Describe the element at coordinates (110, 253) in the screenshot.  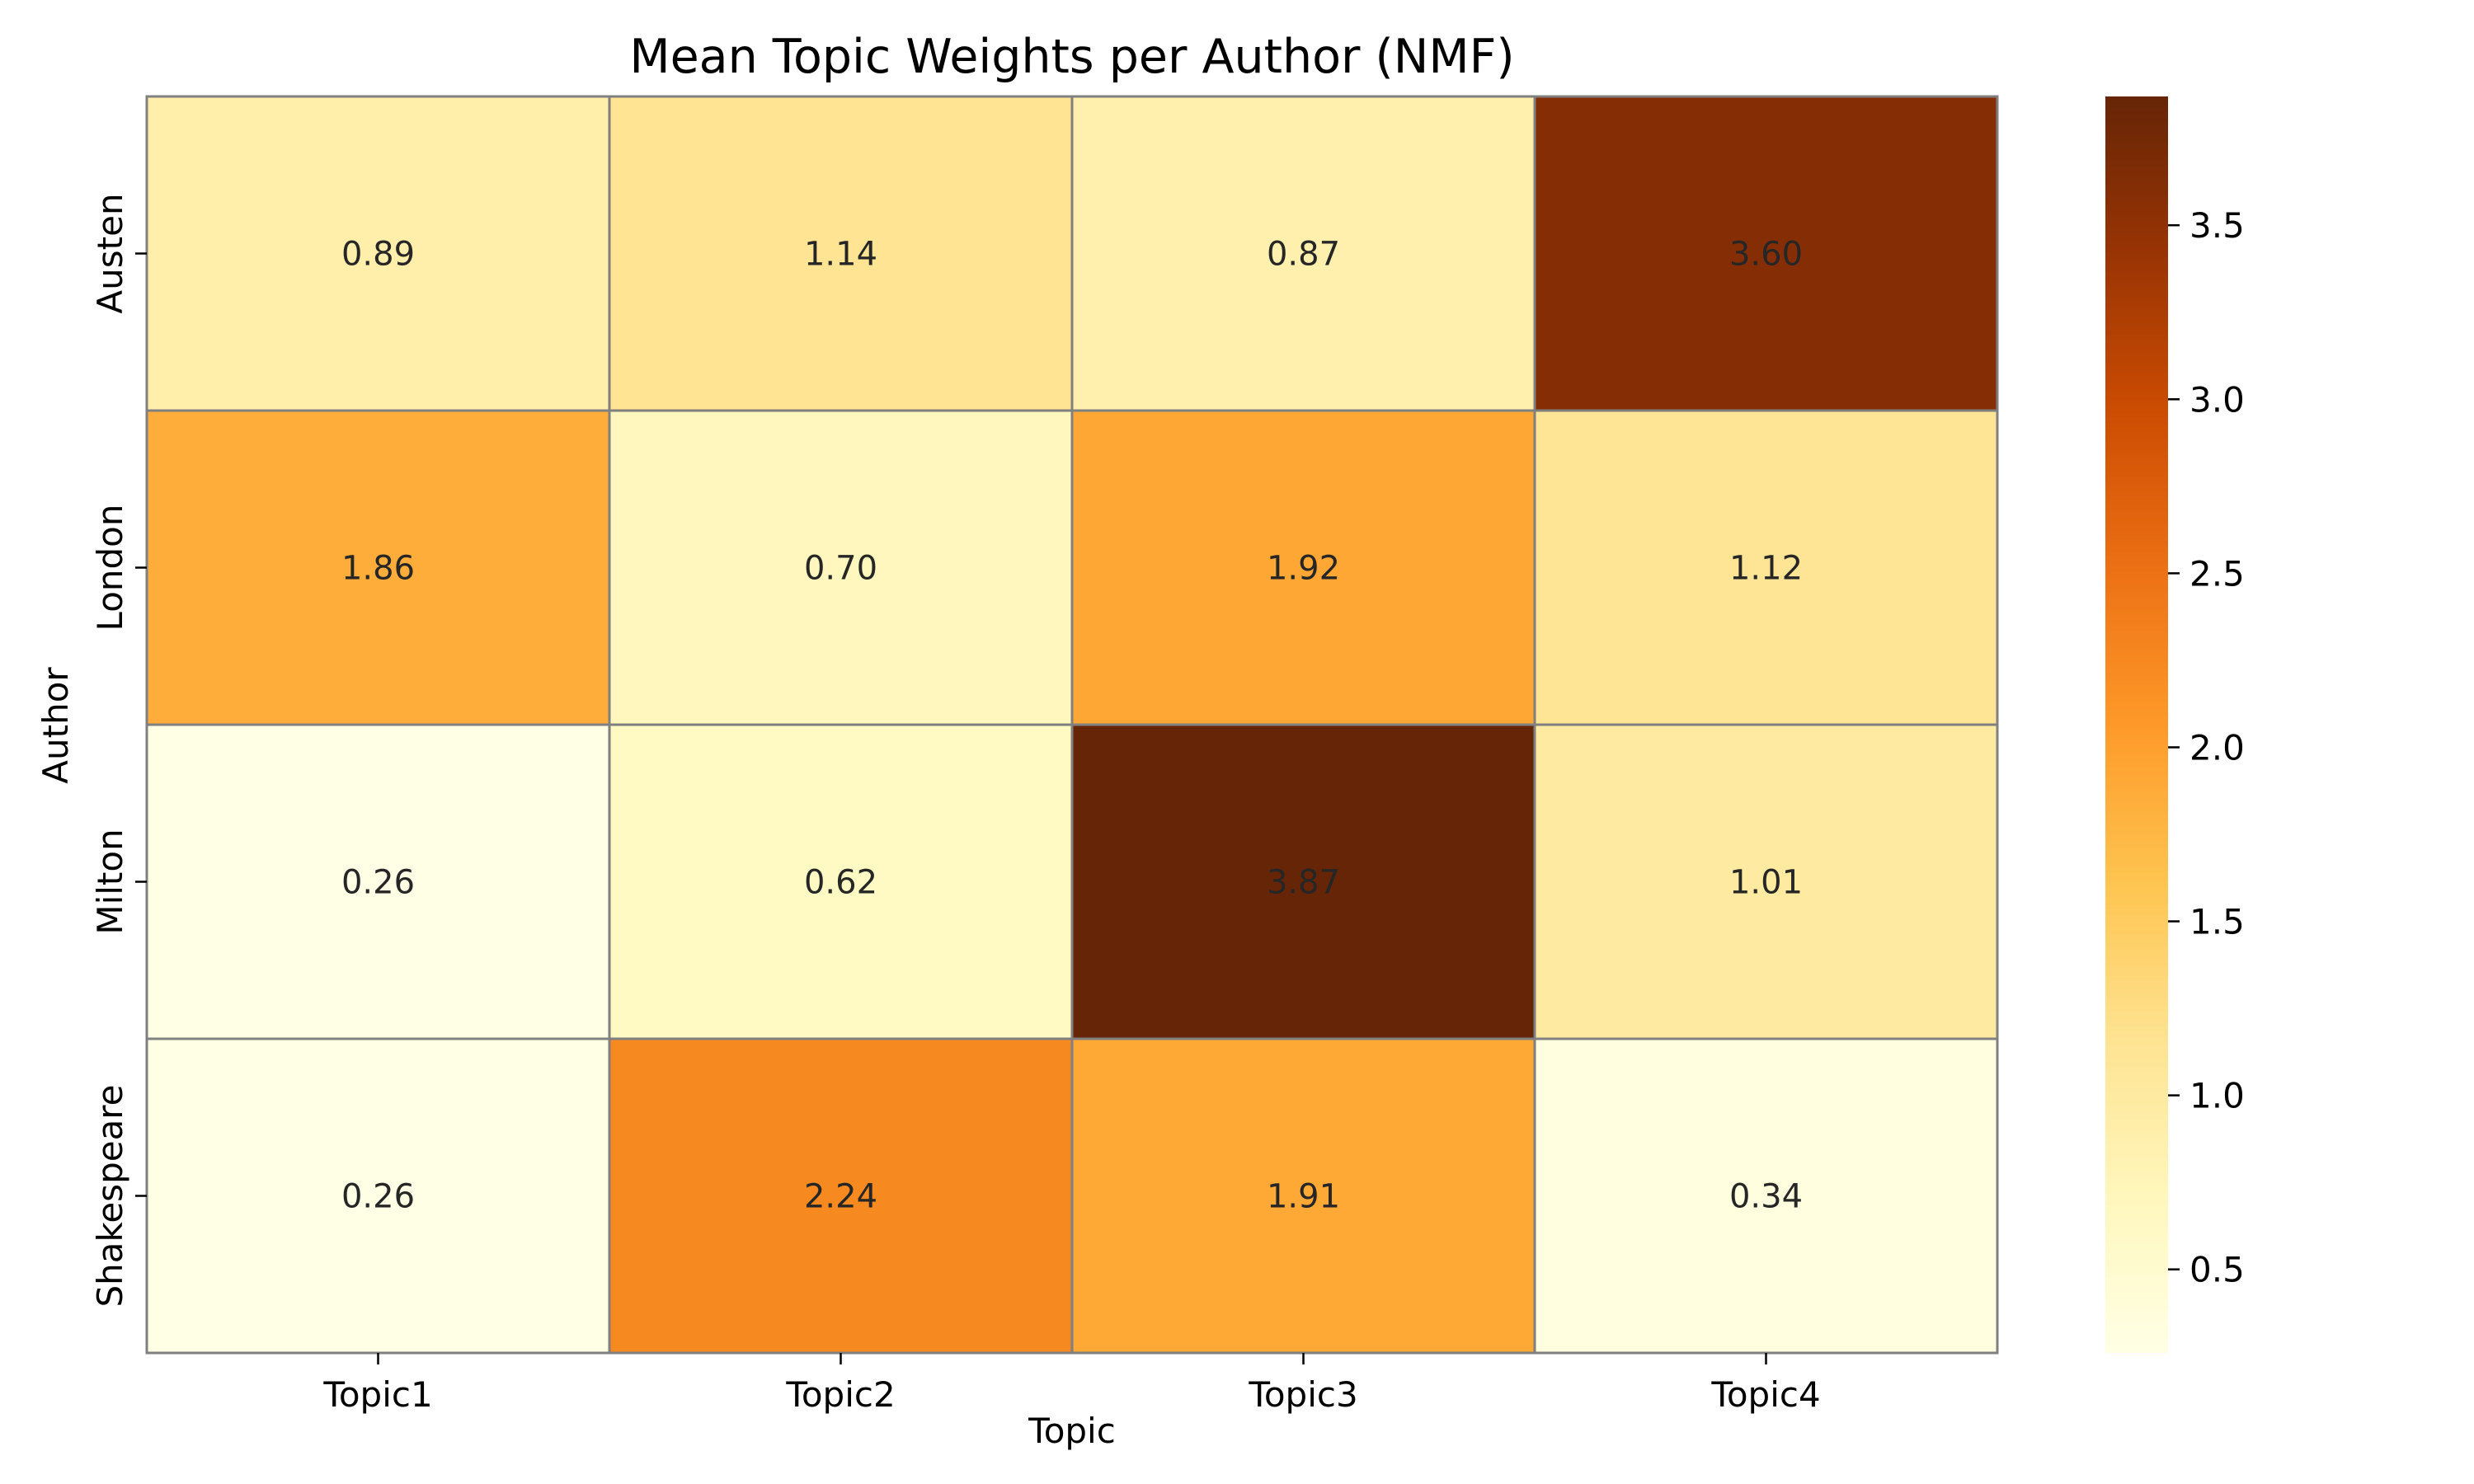
I see `y-tick-label: Austen` at that location.